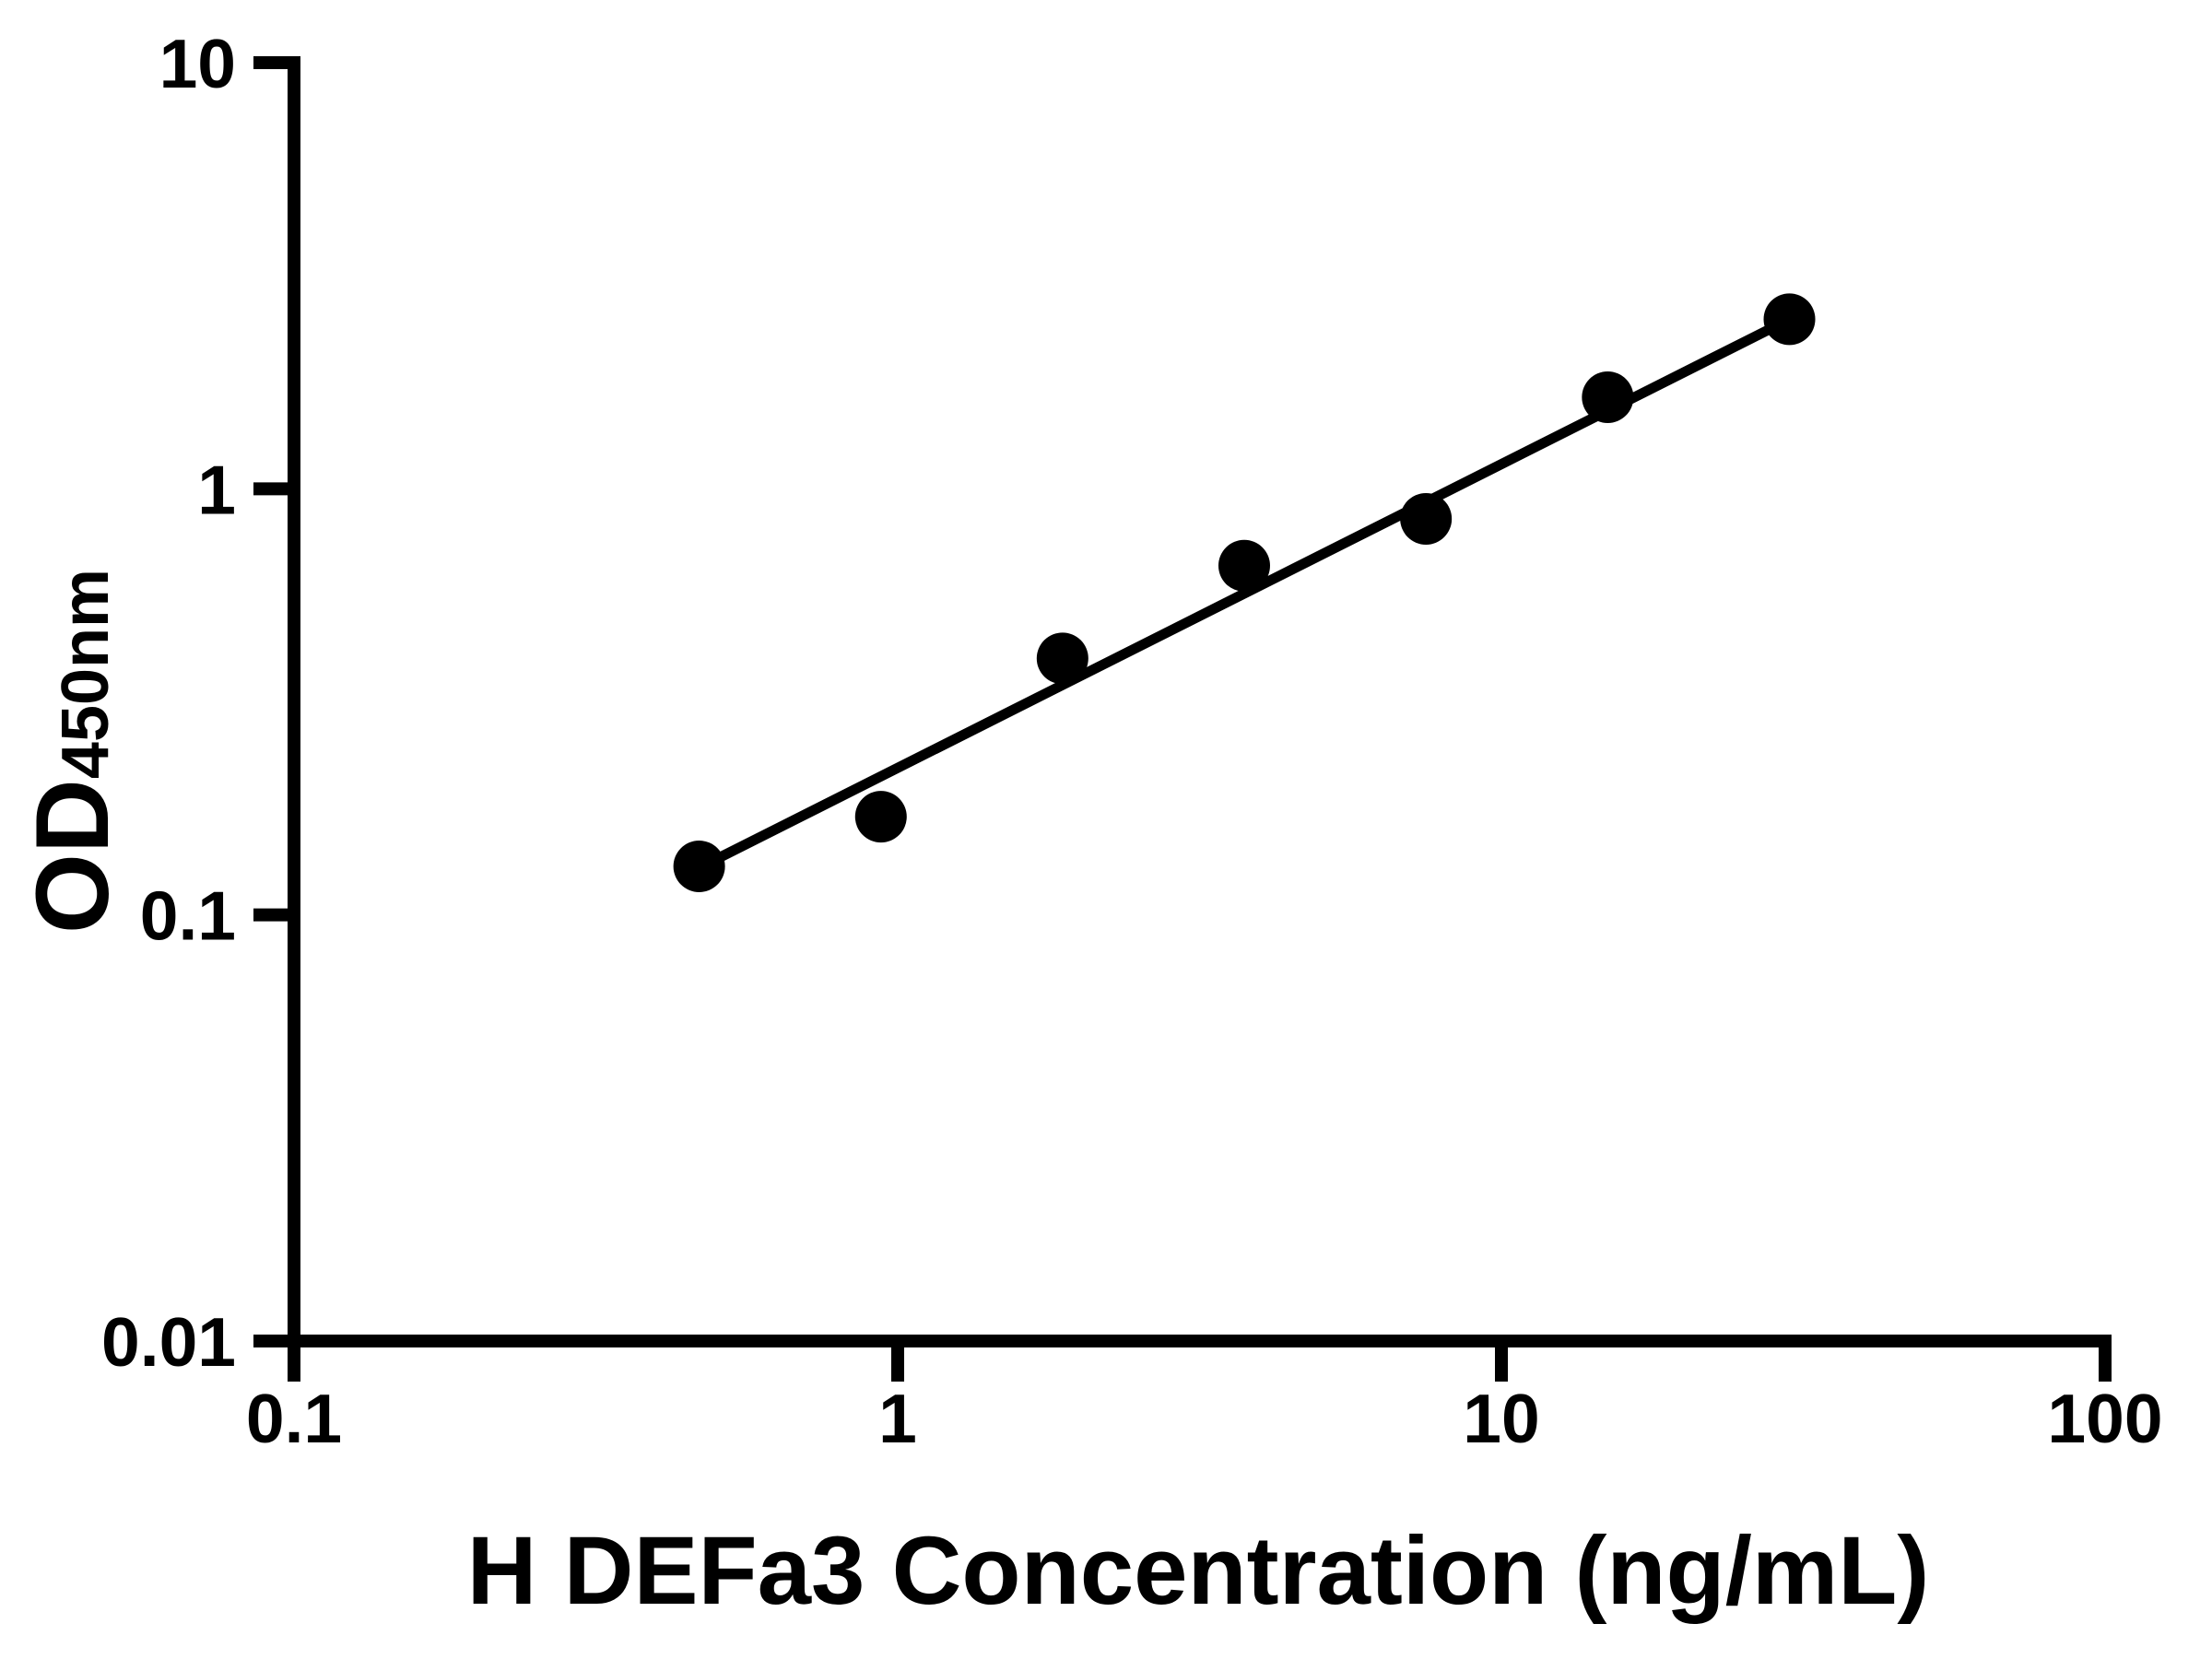 The width and height of the screenshot is (2212, 1659). What do you see at coordinates (168, 1342) in the screenshot?
I see `y-tick-label: 0.01` at bounding box center [168, 1342].